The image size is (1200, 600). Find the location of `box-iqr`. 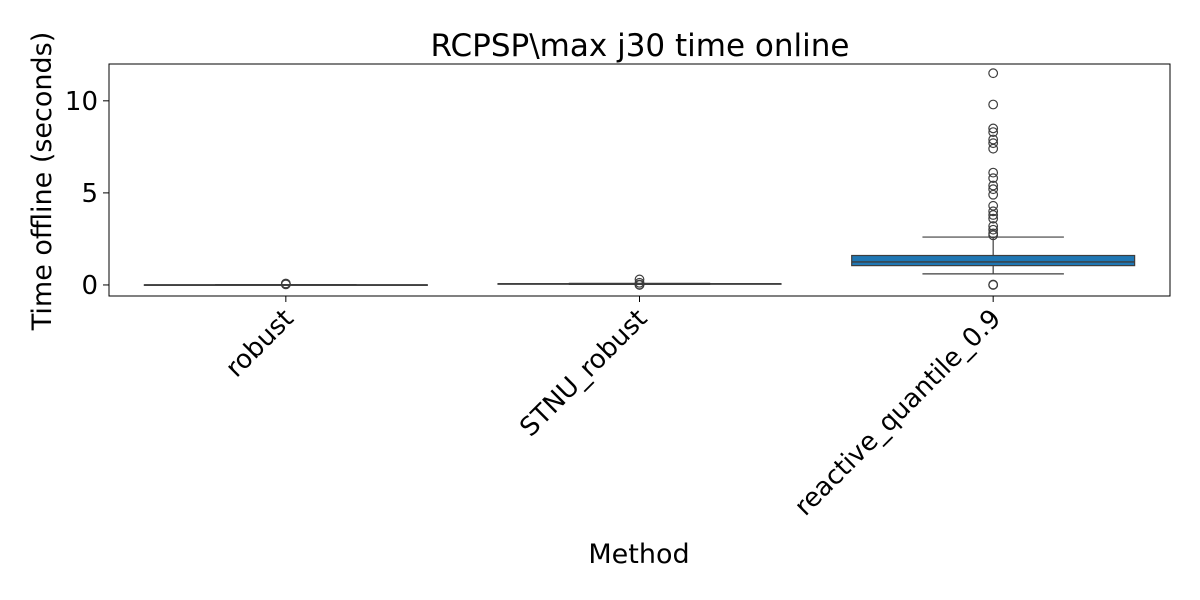

box-iqr is located at coordinates (993, 260).